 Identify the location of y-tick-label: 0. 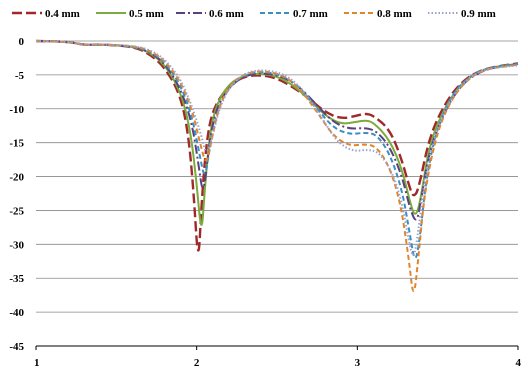
(22, 42).